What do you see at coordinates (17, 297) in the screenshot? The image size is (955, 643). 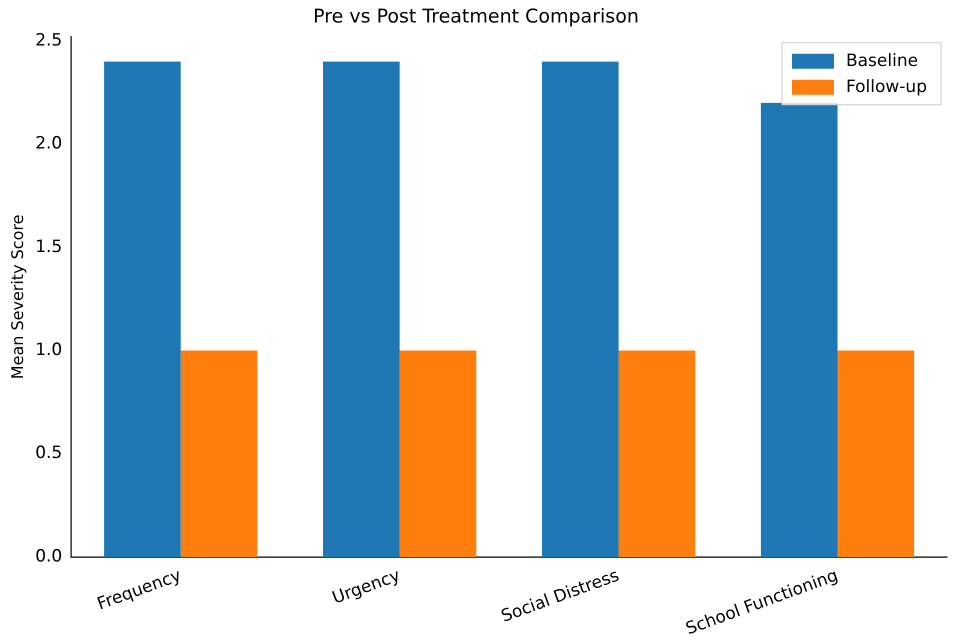 I see `y-axis-title: Mean Severity Score` at bounding box center [17, 297].